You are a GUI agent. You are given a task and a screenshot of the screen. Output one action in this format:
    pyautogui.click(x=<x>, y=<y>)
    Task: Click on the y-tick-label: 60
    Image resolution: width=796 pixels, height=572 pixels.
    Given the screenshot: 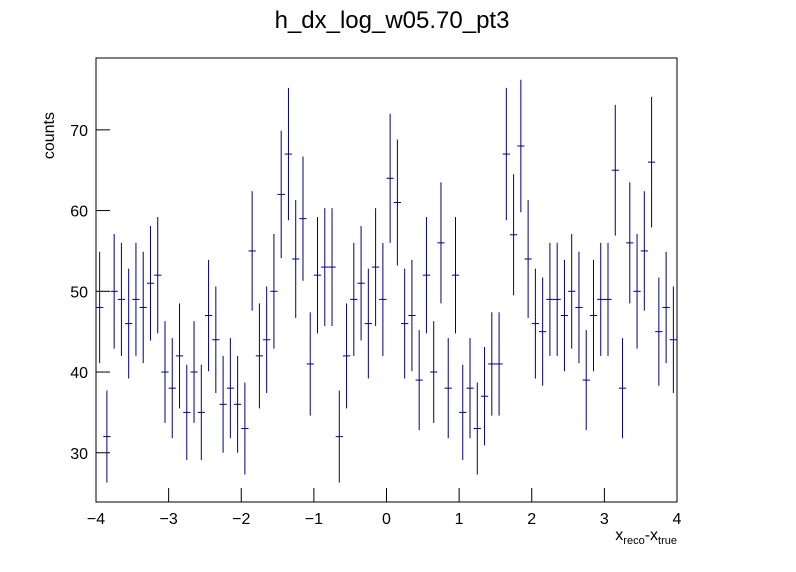 What is the action you would take?
    pyautogui.click(x=79, y=212)
    